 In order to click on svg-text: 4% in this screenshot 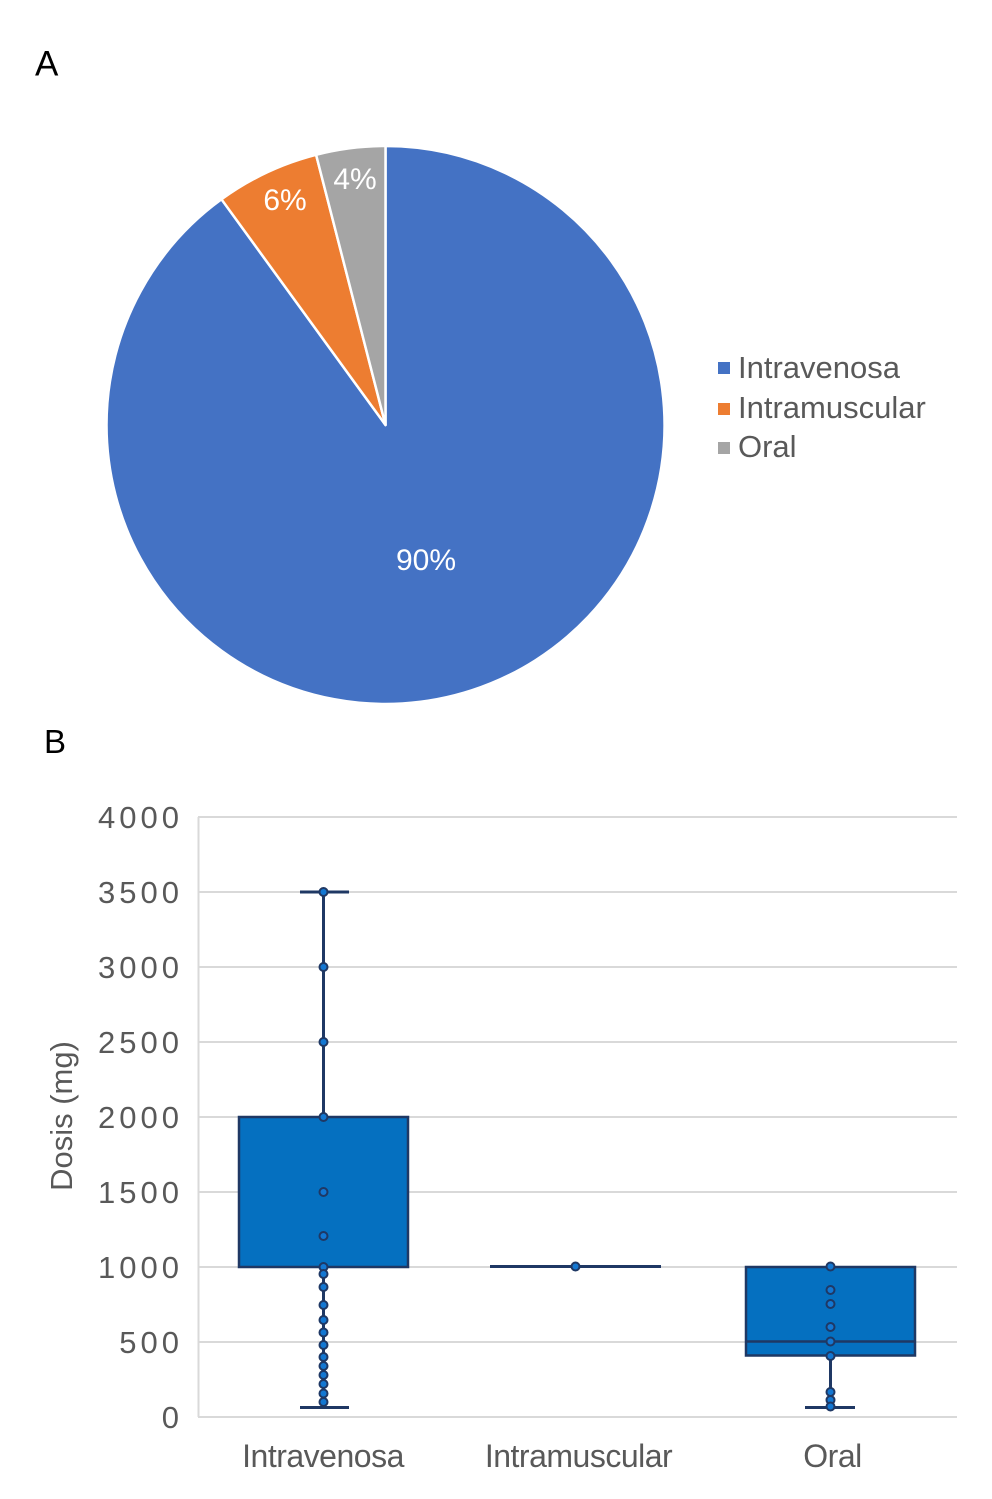, I will do `click(354, 179)`.